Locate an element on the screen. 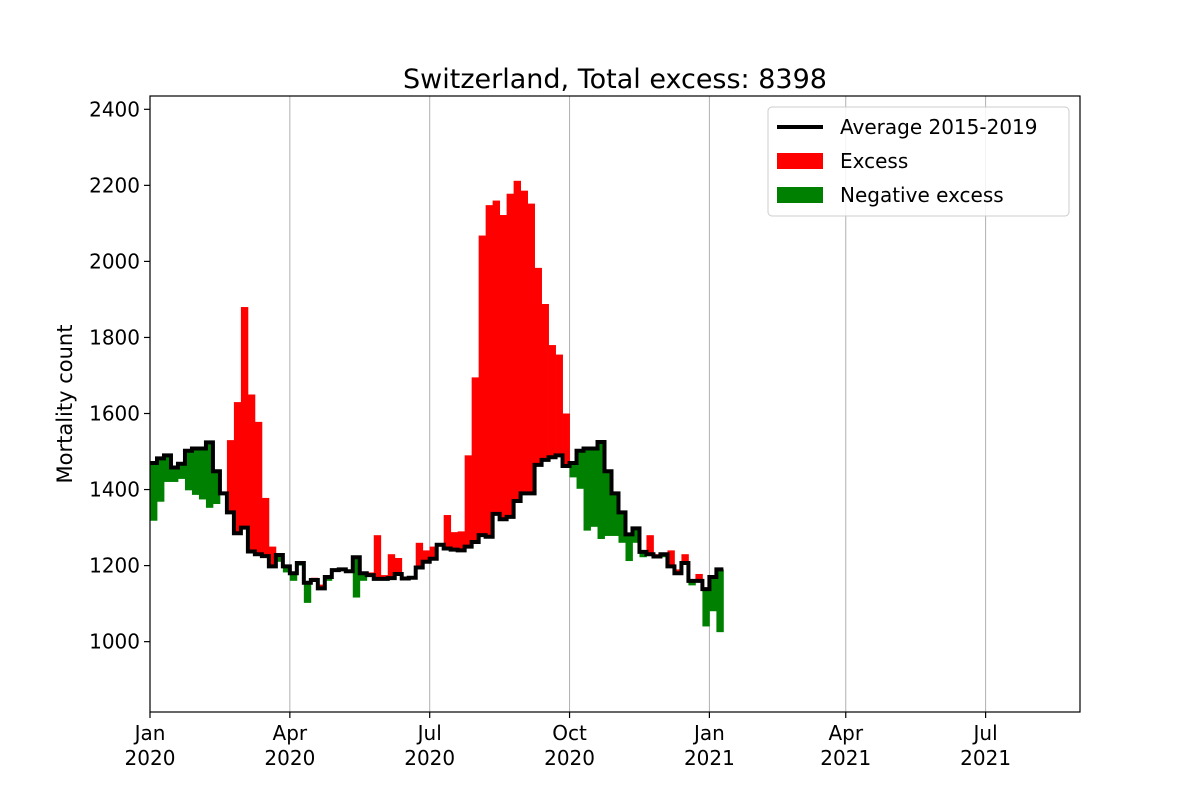 This screenshot has height=800, width=1200. legend-label: Negative excess is located at coordinates (922, 195).